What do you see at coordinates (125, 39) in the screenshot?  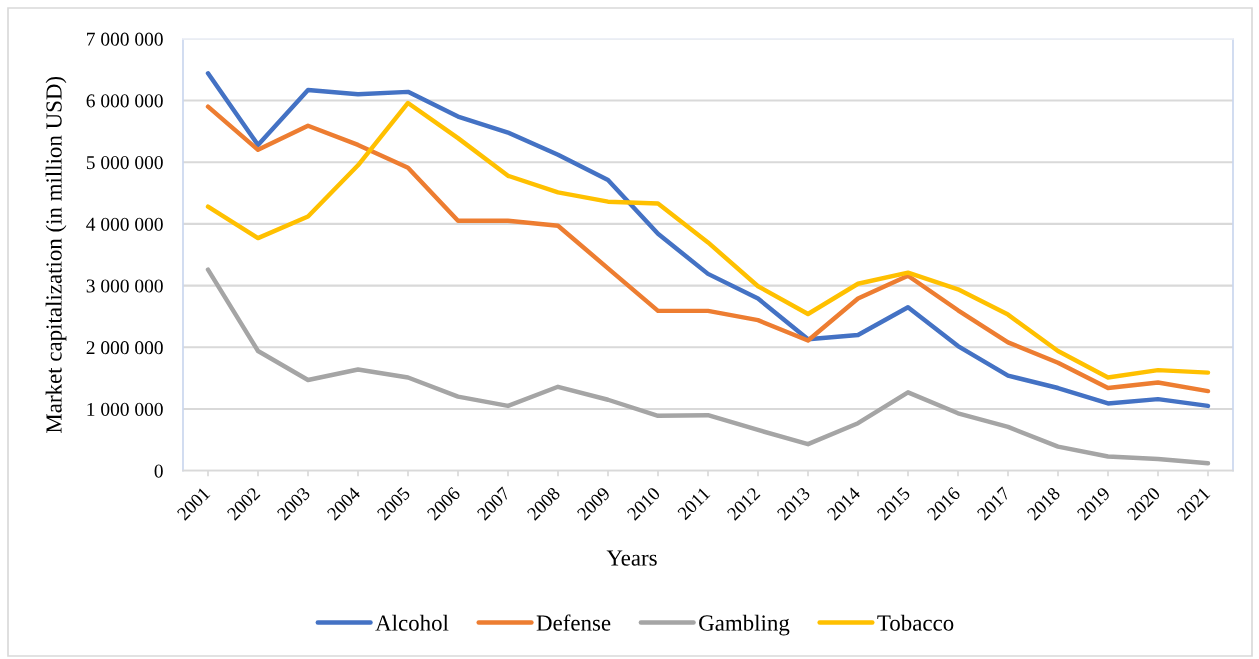 I see `y-tick-label: 7 000 000` at bounding box center [125, 39].